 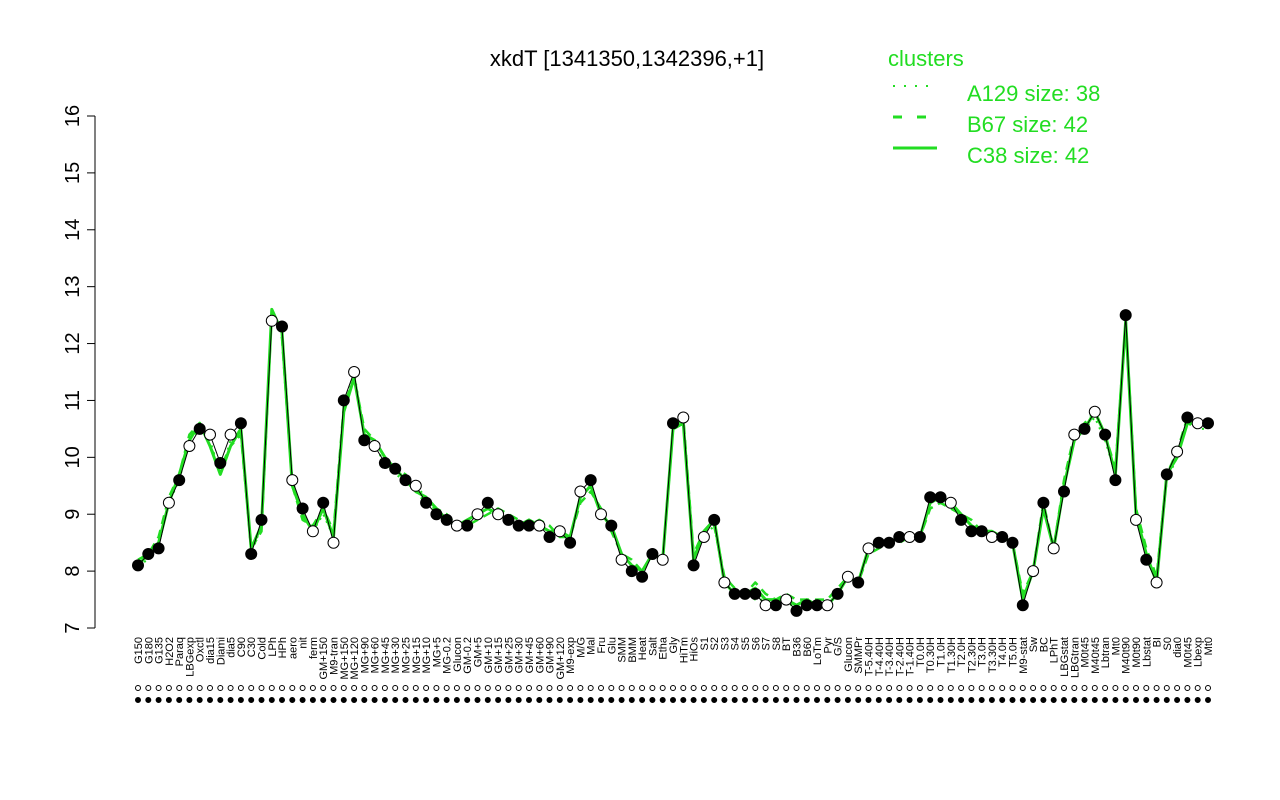 What do you see at coordinates (1027, 124) in the screenshot?
I see `legend-entry-label: B67 size: 42` at bounding box center [1027, 124].